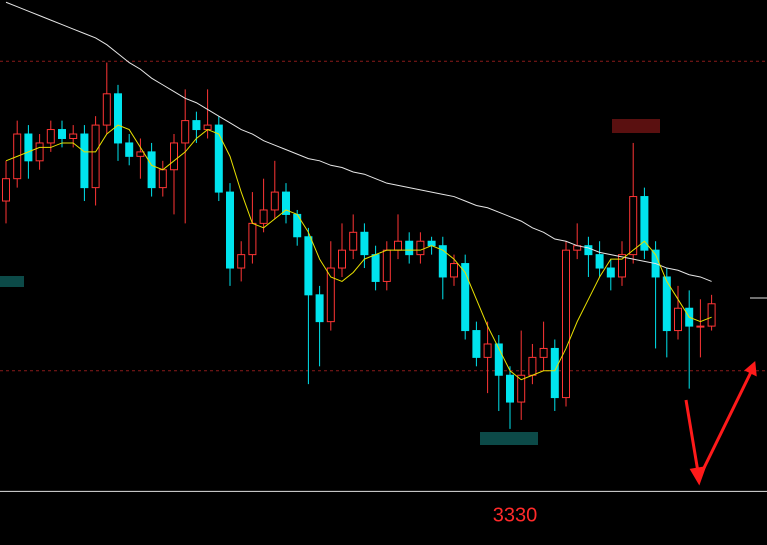 This screenshot has width=767, height=545. I want to click on arrow-line, so click(719, 426).